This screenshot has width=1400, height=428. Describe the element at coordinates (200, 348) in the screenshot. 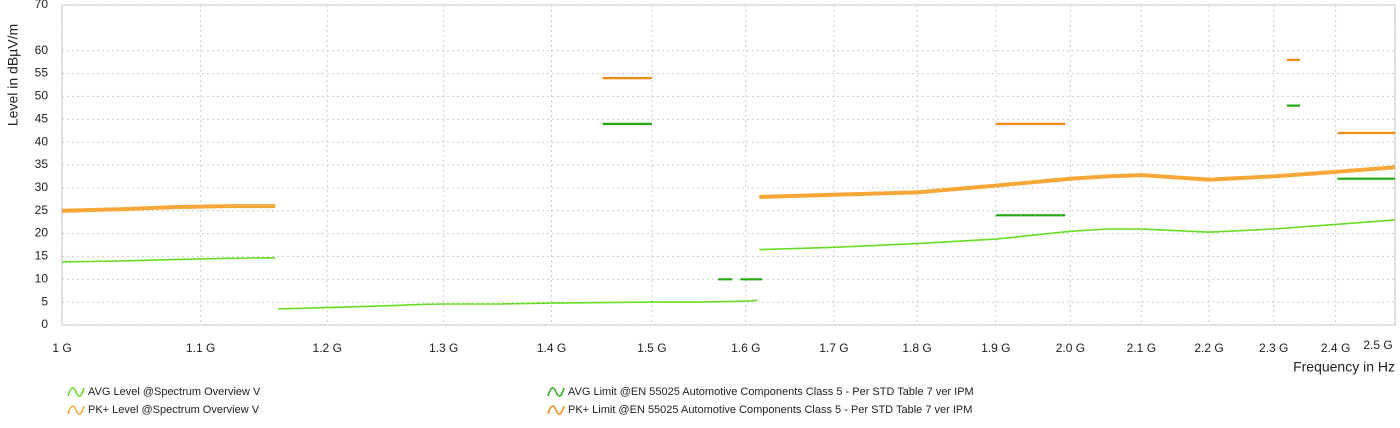

I see `x-tick-label: 1.1 G` at that location.